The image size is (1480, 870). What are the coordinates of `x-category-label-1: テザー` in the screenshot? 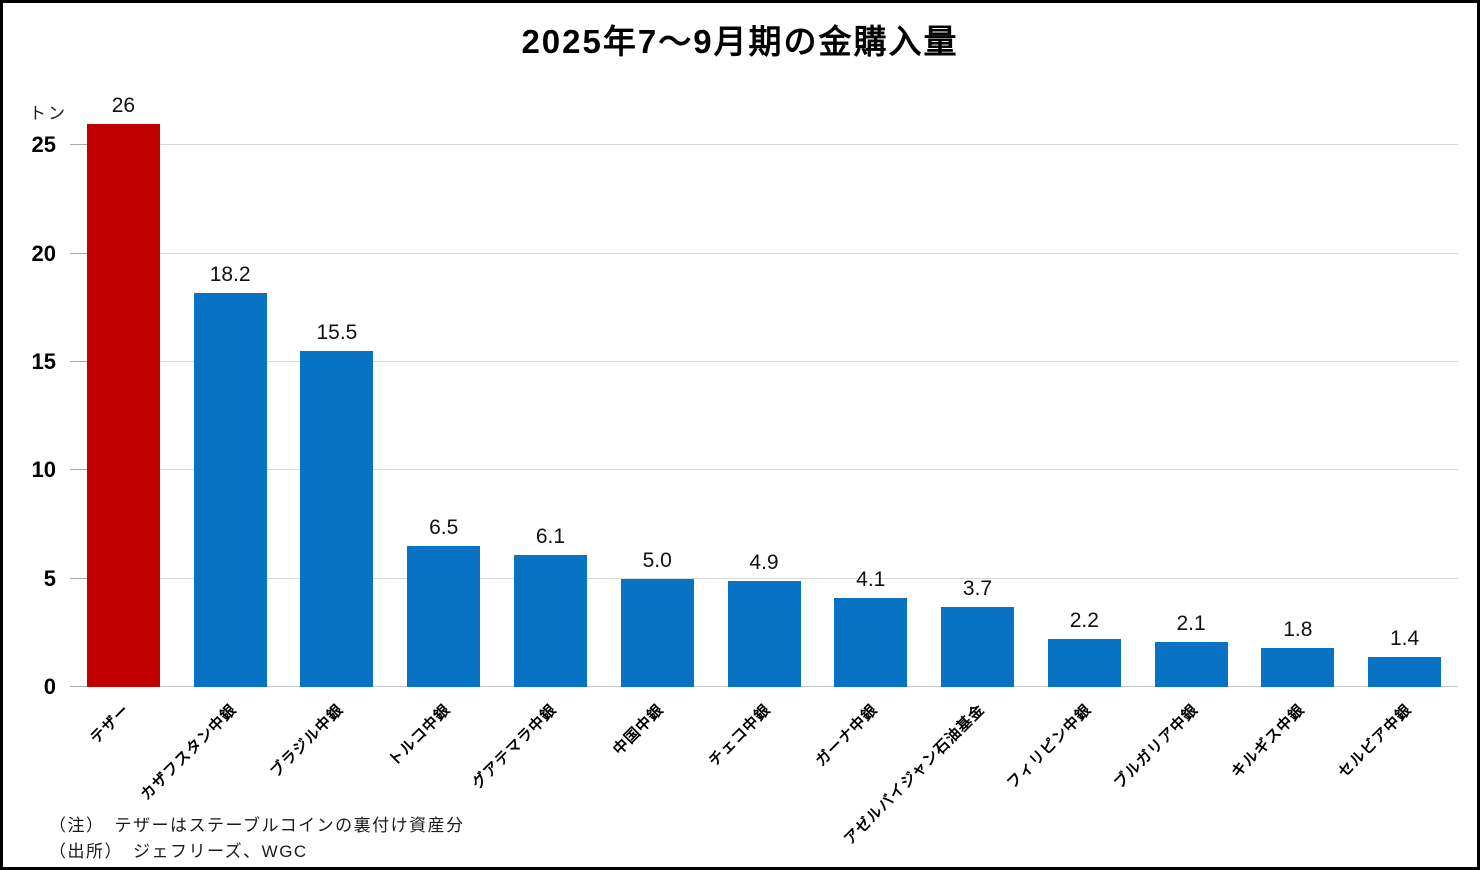 It's located at (110, 724).